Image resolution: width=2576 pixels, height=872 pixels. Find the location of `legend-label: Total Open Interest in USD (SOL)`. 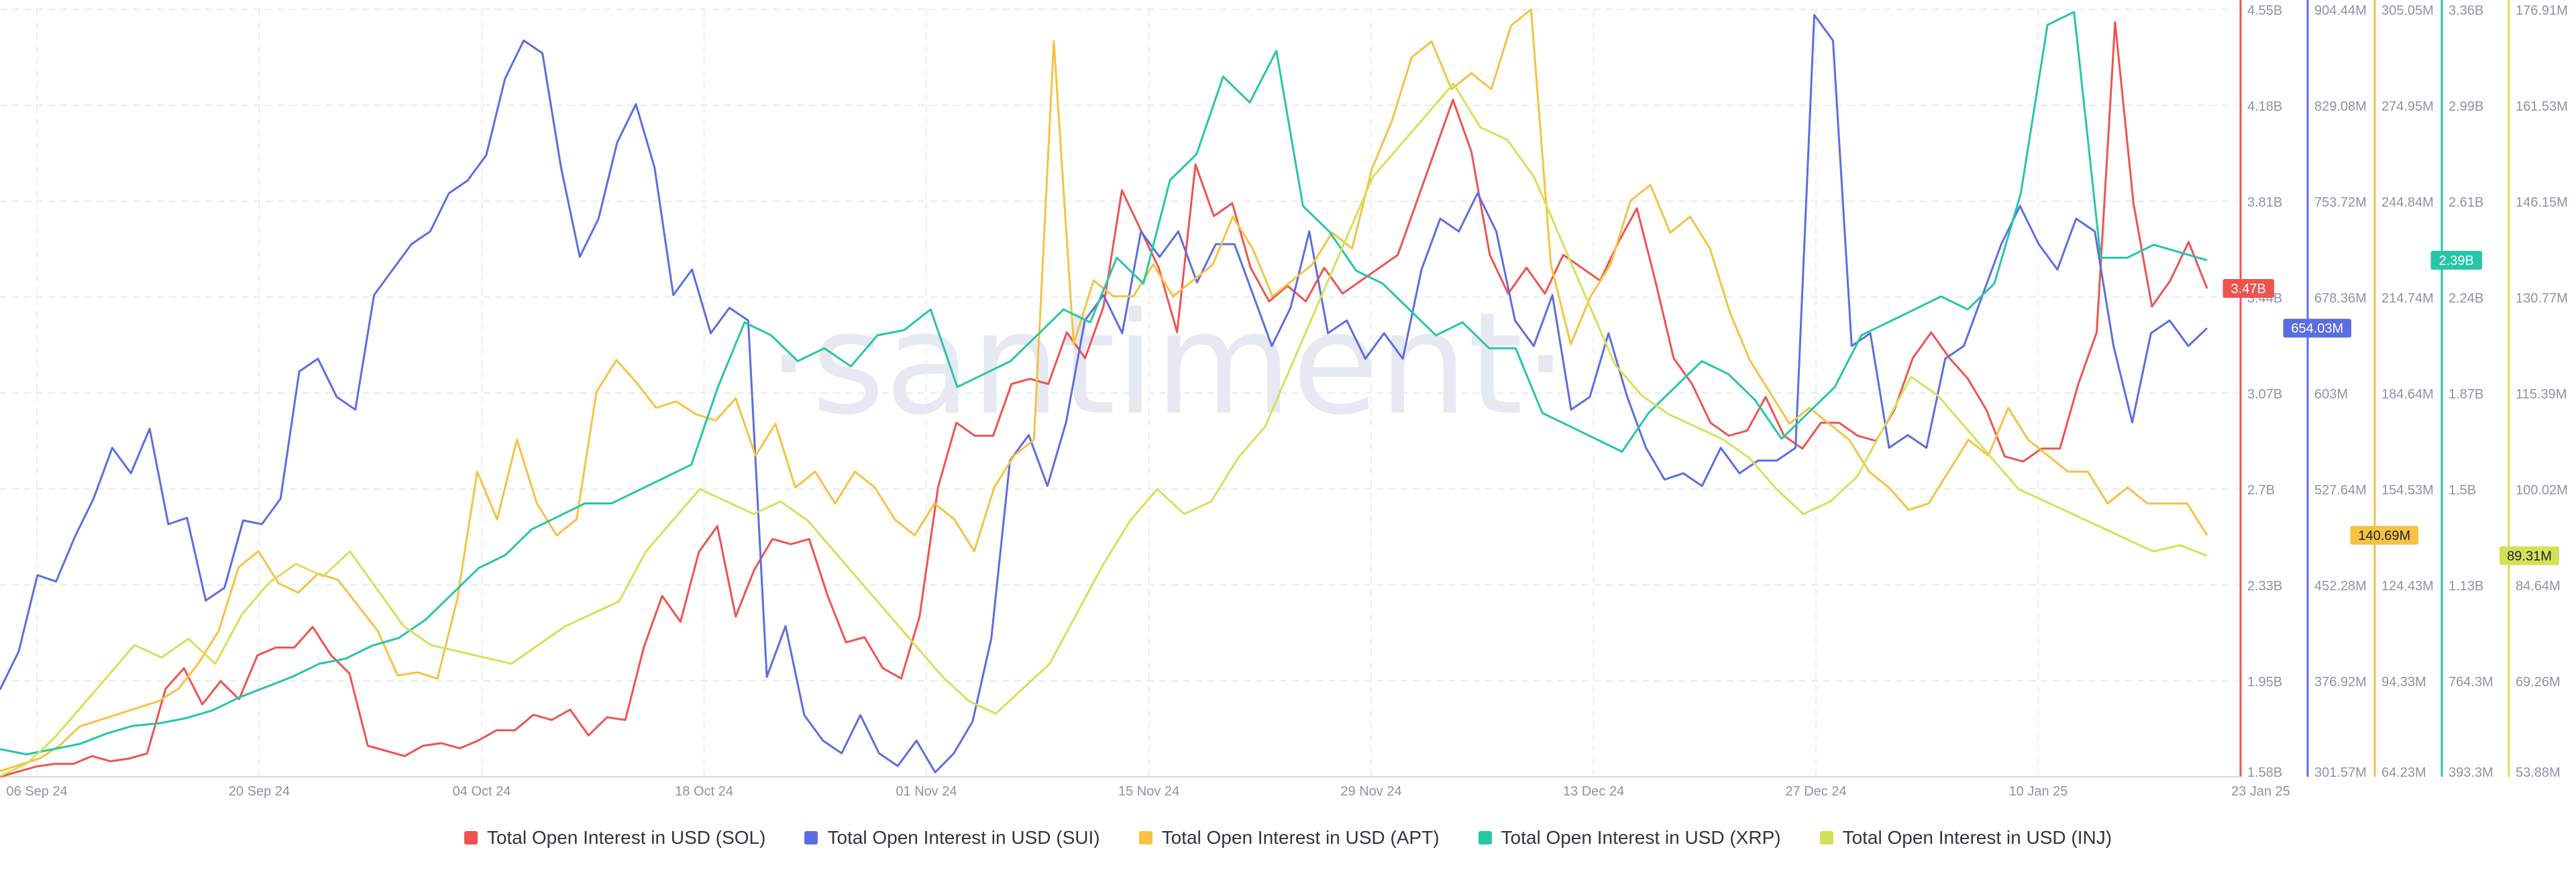

legend-label: Total Open Interest in USD (SOL) is located at coordinates (626, 837).